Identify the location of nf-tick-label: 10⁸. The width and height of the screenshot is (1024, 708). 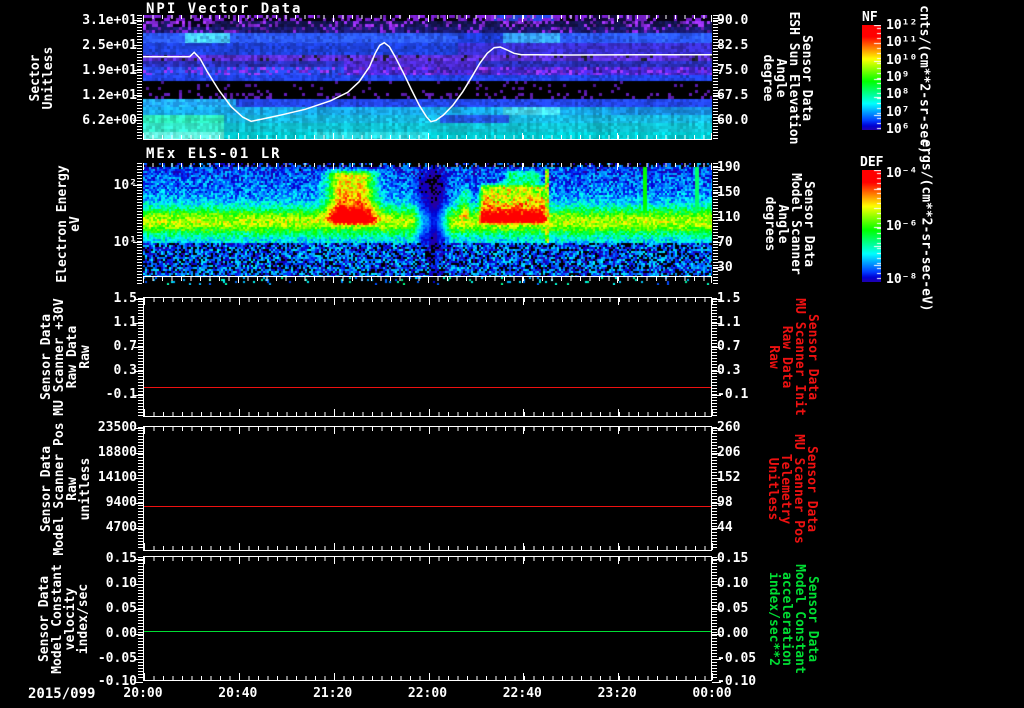
(898, 95).